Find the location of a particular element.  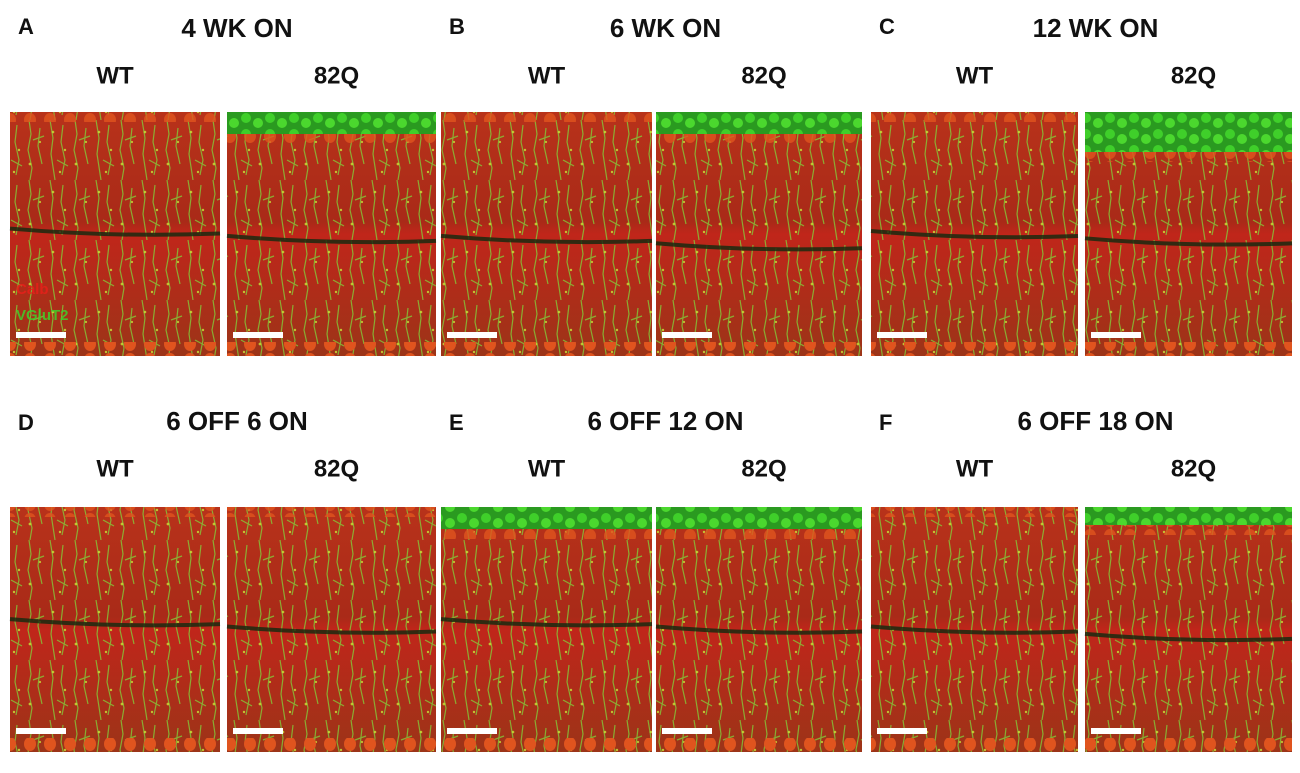

panel-letter: B is located at coordinates (457, 26).